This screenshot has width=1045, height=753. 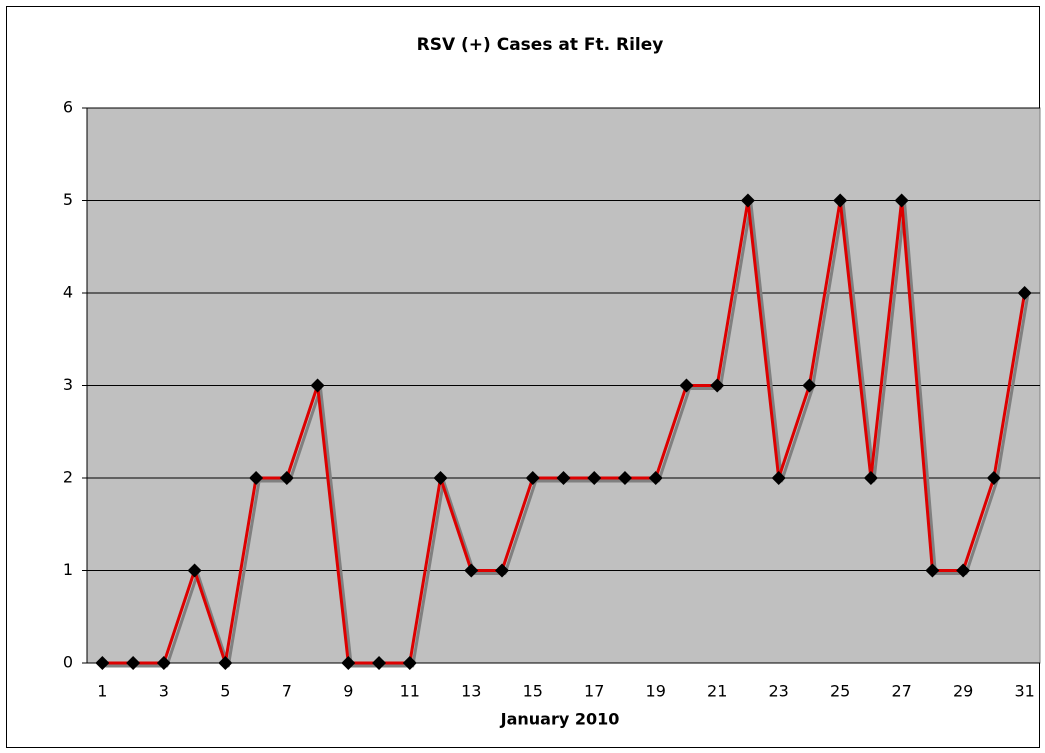 What do you see at coordinates (164, 691) in the screenshot?
I see `x-tick-label: 3` at bounding box center [164, 691].